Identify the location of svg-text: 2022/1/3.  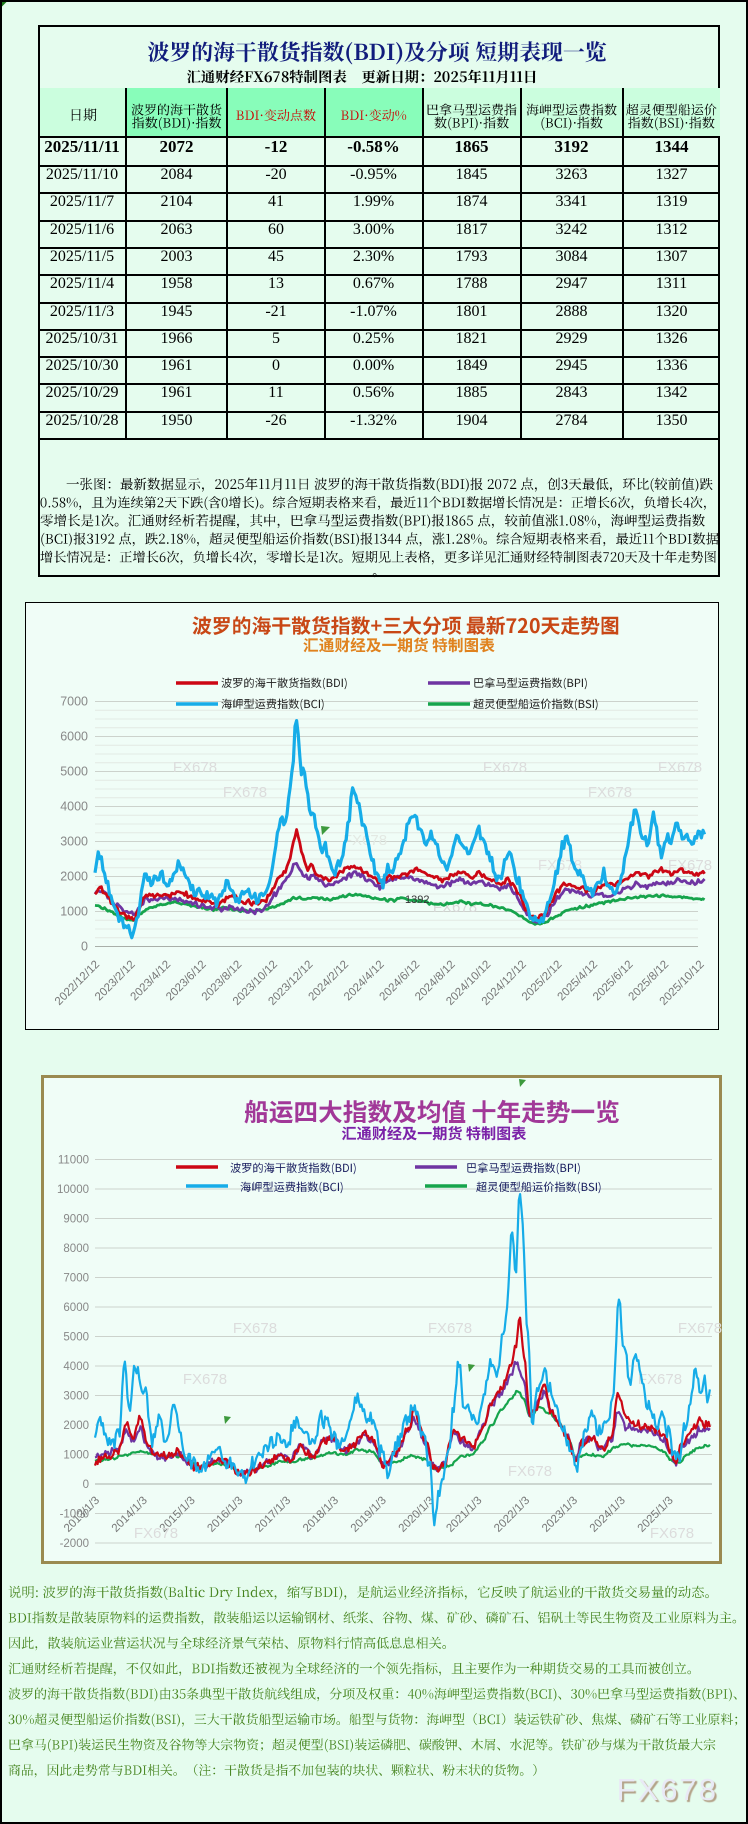
(512, 1515).